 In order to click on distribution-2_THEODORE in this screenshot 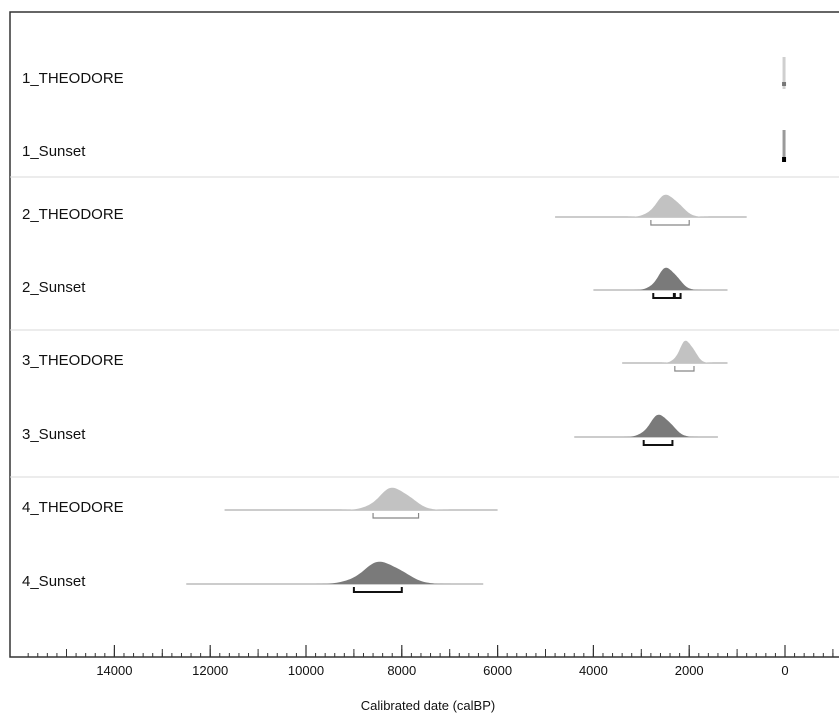, I will do `click(667, 205)`.